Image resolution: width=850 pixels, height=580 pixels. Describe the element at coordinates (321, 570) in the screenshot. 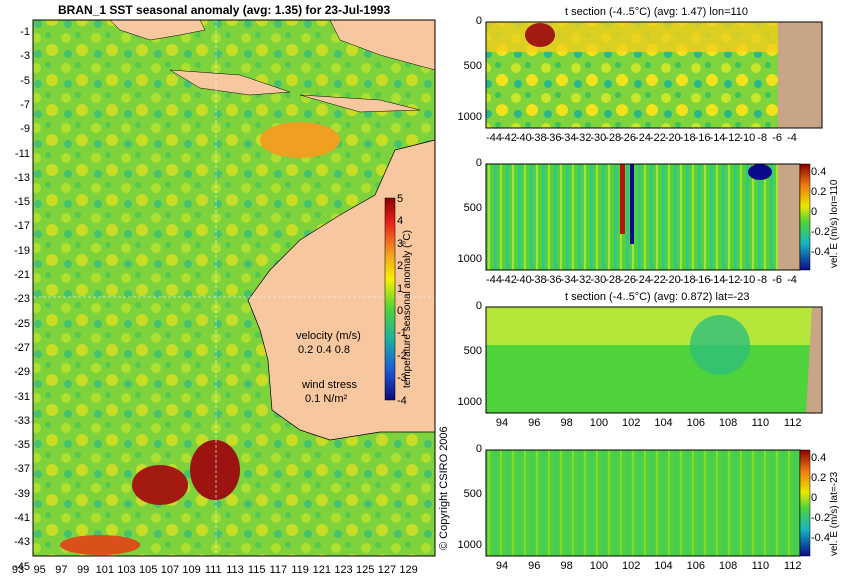

I see `map-x-tick: 121` at that location.